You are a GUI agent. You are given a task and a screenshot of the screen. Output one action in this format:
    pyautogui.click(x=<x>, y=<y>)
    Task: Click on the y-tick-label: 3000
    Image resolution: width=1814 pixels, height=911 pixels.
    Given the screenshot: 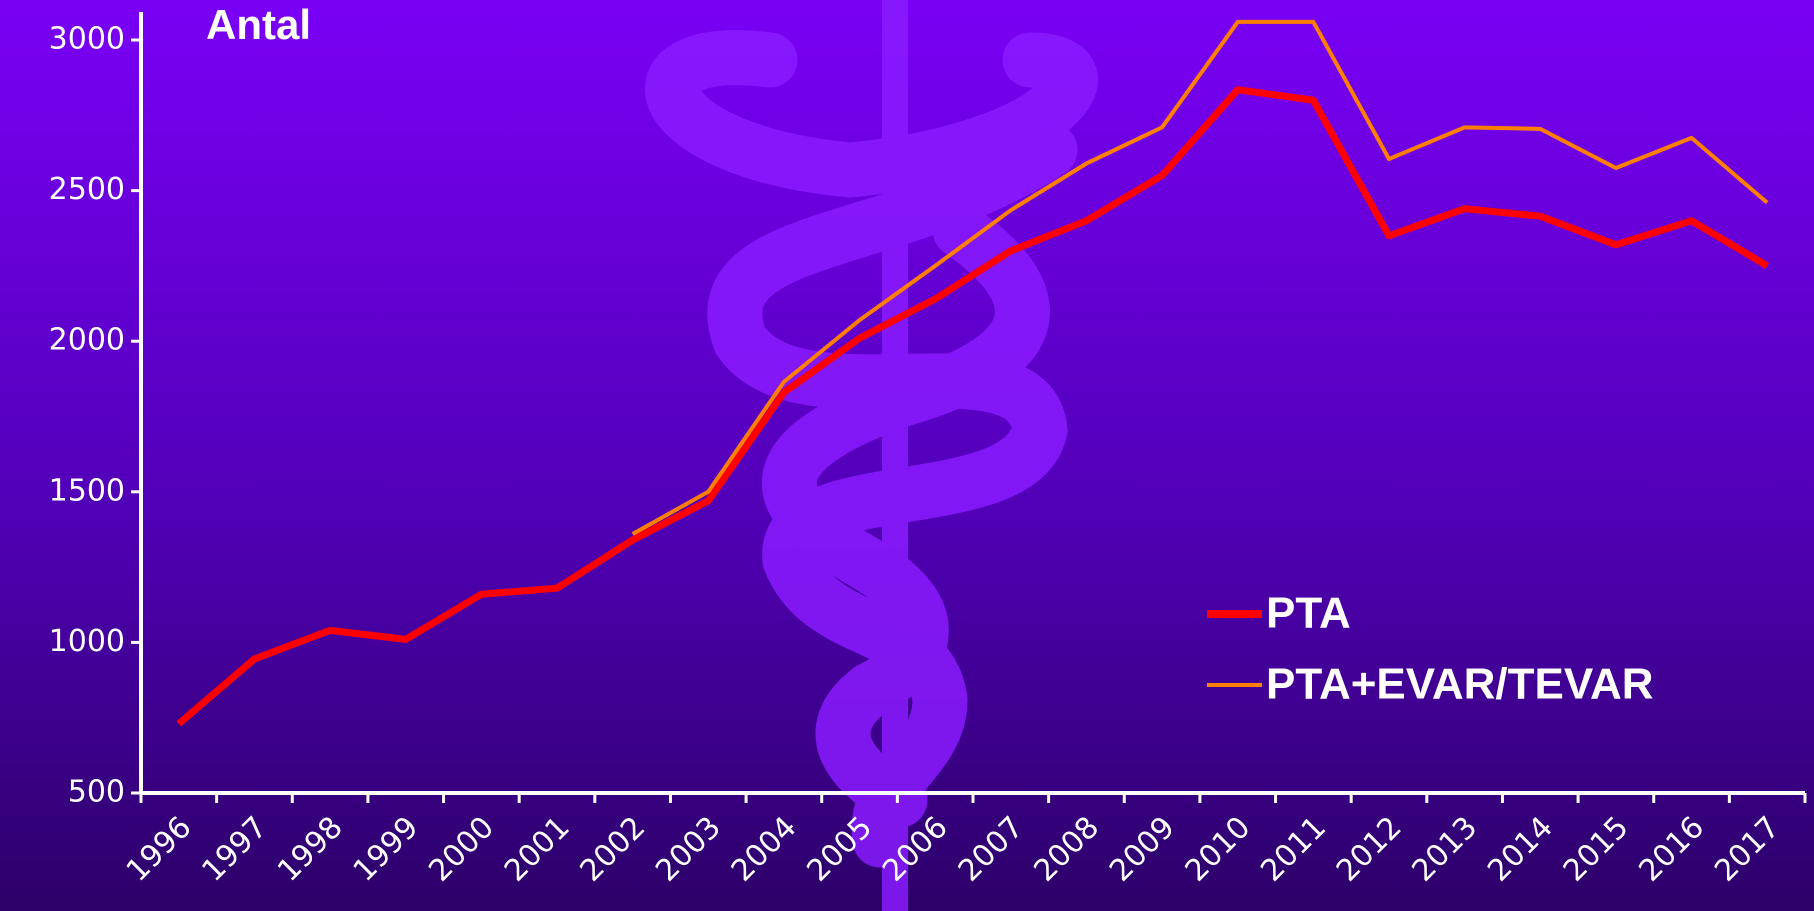 What is the action you would take?
    pyautogui.click(x=87, y=39)
    